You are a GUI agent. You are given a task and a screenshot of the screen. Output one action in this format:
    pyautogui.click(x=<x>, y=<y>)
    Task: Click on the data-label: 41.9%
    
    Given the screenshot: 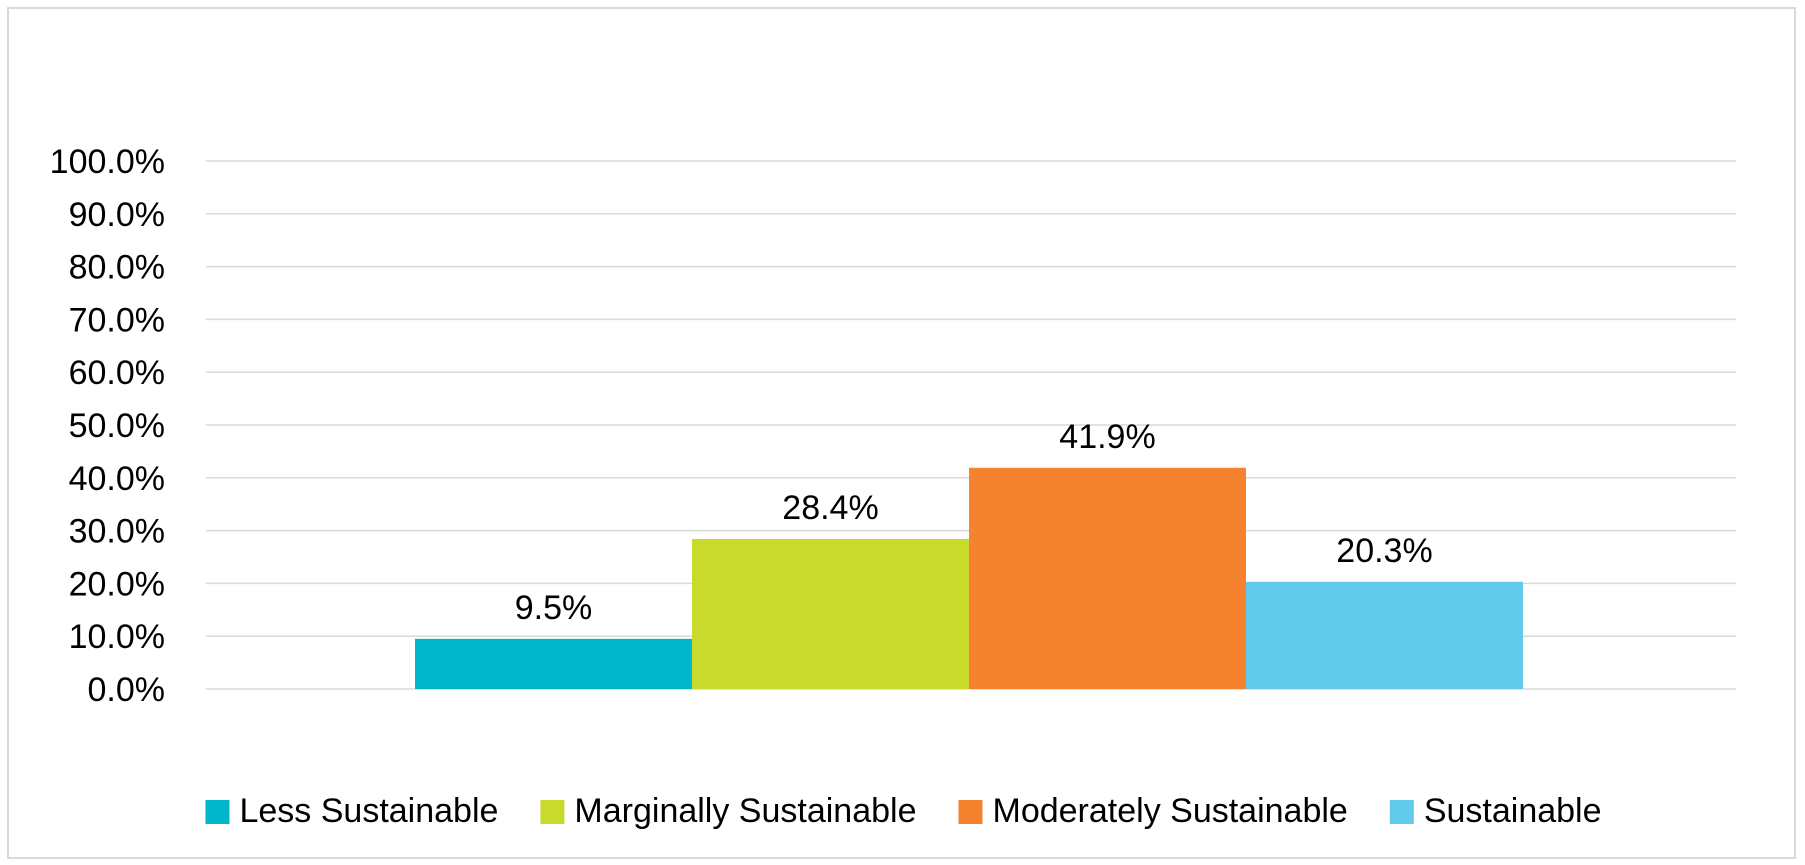 What is the action you would take?
    pyautogui.click(x=1107, y=437)
    